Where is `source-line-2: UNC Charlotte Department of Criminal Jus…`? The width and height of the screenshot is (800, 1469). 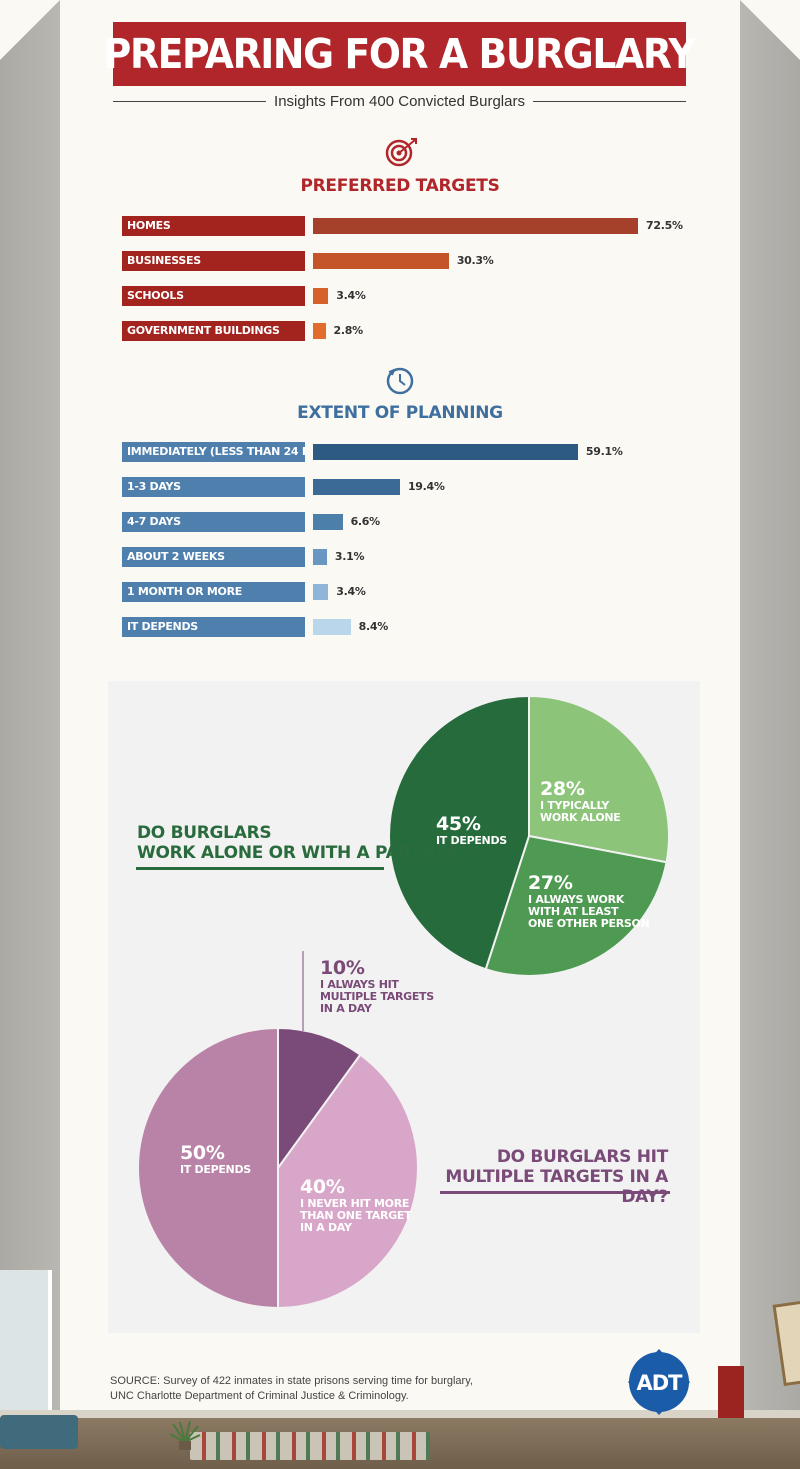
source-line-2: UNC Charlotte Department of Criminal Jus… is located at coordinates (259, 1396).